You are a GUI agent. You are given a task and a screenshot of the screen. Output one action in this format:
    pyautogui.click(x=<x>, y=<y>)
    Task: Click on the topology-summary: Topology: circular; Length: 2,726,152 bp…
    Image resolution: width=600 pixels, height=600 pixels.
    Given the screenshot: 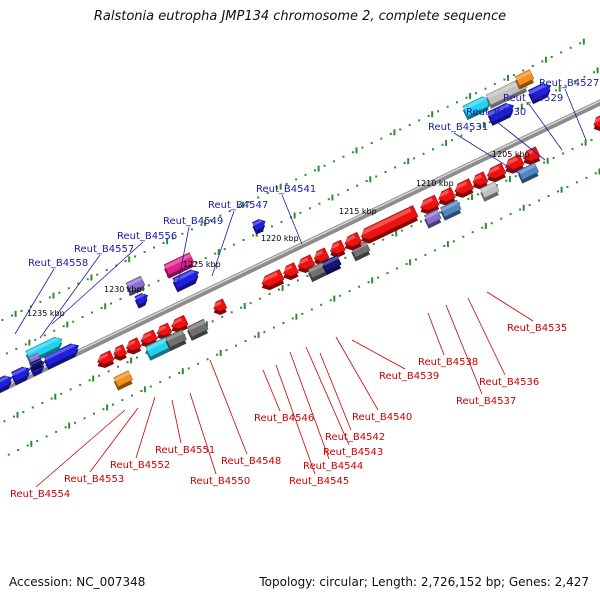 What is the action you would take?
    pyautogui.click(x=424, y=582)
    